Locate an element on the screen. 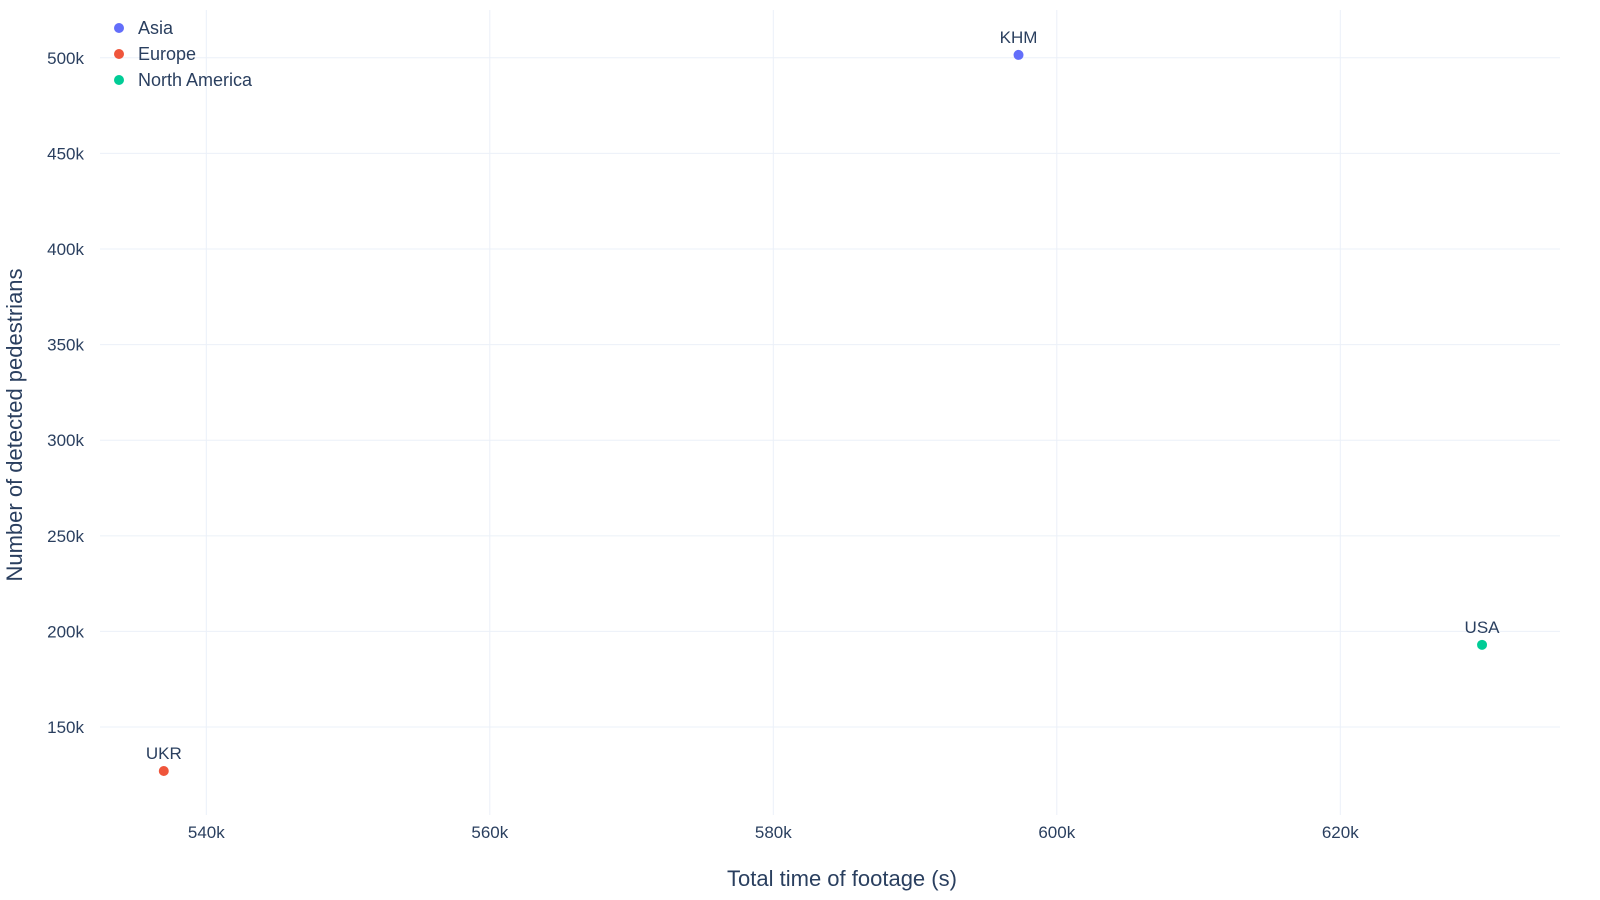  legend-item: Asia is located at coordinates (144, 28).